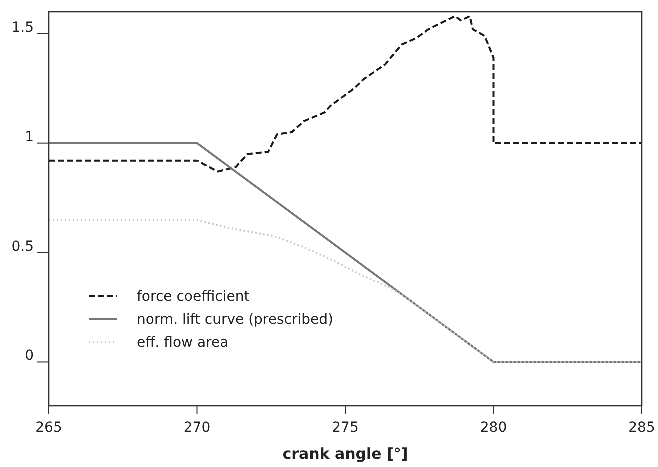 The width and height of the screenshot is (658, 467). Describe the element at coordinates (23, 246) in the screenshot. I see `y-tick-label: 0.5` at that location.